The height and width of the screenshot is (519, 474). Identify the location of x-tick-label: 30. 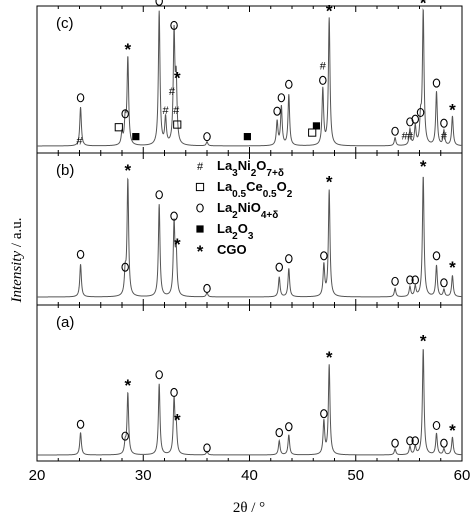
(143, 475).